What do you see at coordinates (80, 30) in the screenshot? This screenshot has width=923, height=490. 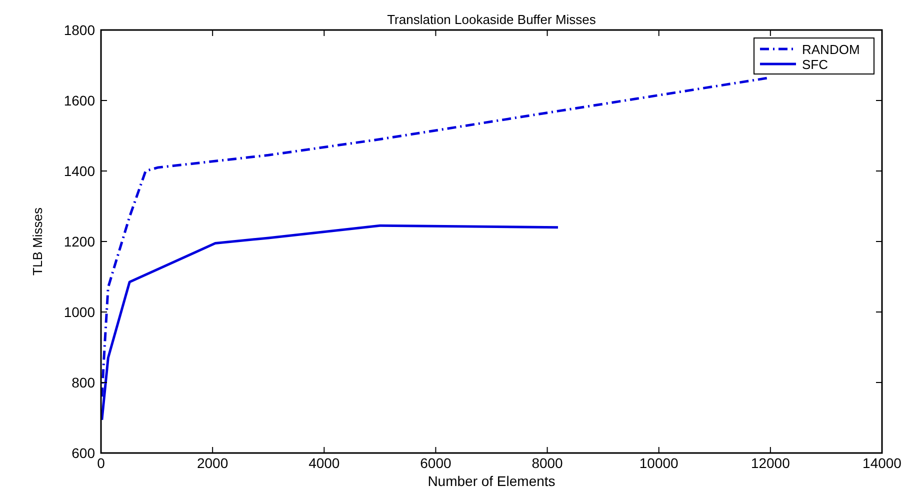 I see `y-tick-label: 1800` at bounding box center [80, 30].